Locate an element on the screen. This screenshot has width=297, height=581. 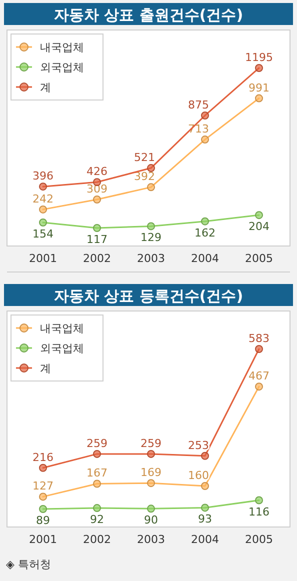
data-label: 309 is located at coordinates (97, 189).